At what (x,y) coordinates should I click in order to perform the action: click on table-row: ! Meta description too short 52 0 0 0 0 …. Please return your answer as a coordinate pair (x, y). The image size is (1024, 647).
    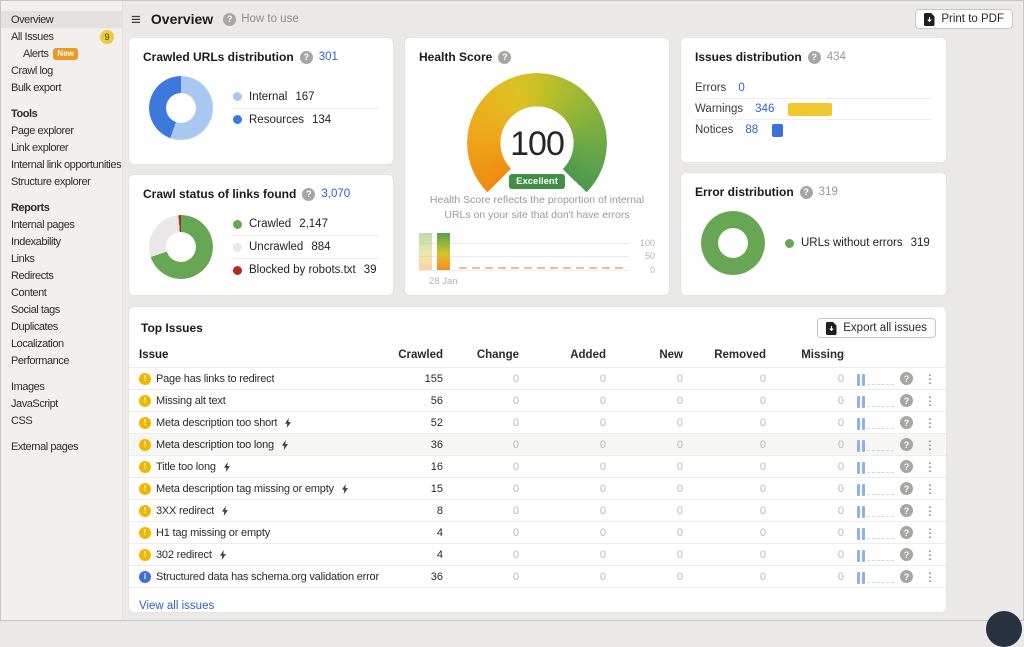
    Looking at the image, I should click on (537, 422).